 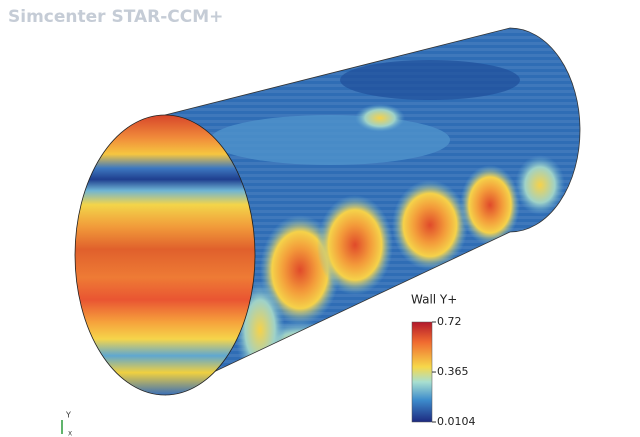 What do you see at coordinates (453, 371) in the screenshot?
I see `colorbar-tick-label: 0.365` at bounding box center [453, 371].